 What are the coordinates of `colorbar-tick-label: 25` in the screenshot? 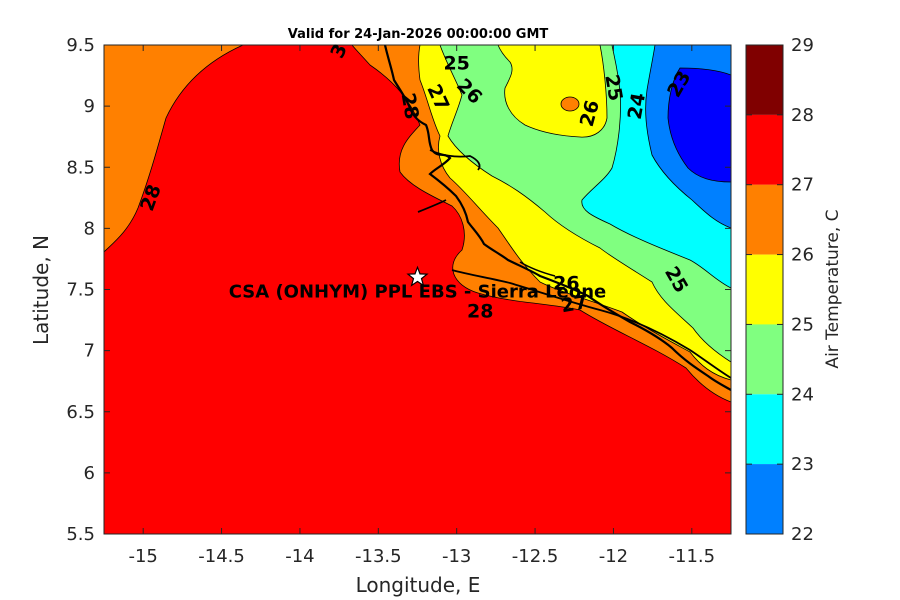 It's located at (802, 324).